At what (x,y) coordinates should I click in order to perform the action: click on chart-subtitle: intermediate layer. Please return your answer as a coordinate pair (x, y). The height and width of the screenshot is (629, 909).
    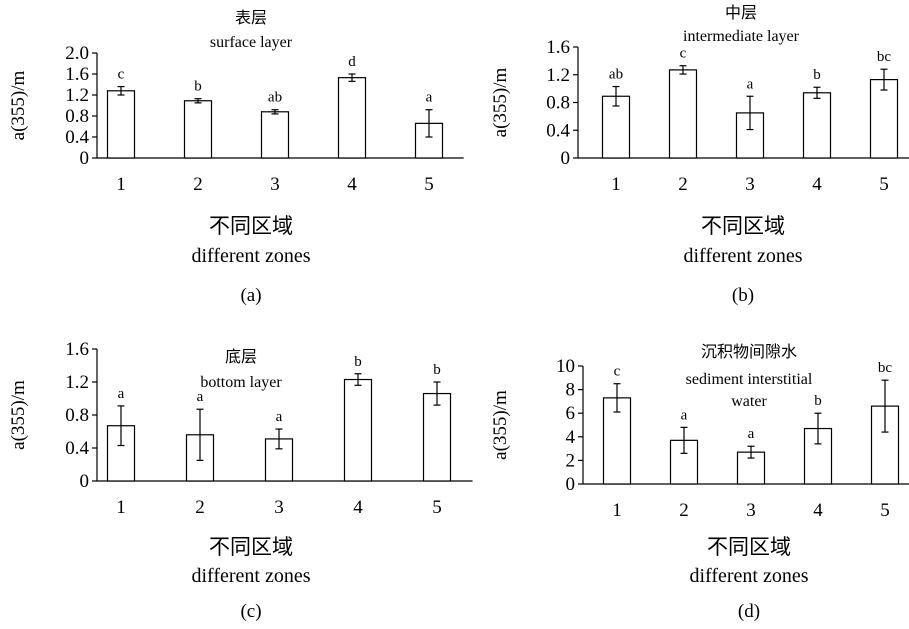
    Looking at the image, I should click on (741, 36).